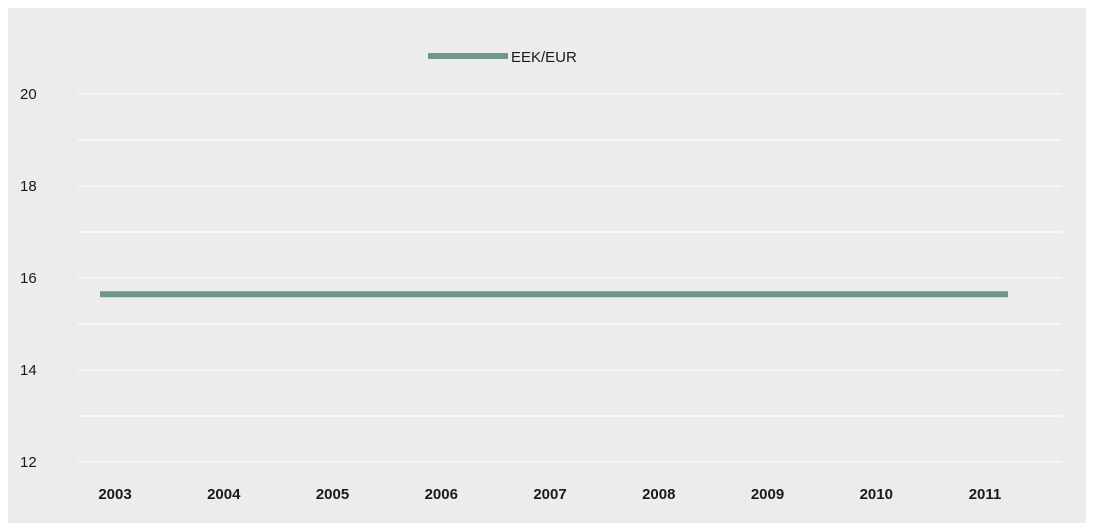  What do you see at coordinates (767, 494) in the screenshot?
I see `x-tick-label: 2009` at bounding box center [767, 494].